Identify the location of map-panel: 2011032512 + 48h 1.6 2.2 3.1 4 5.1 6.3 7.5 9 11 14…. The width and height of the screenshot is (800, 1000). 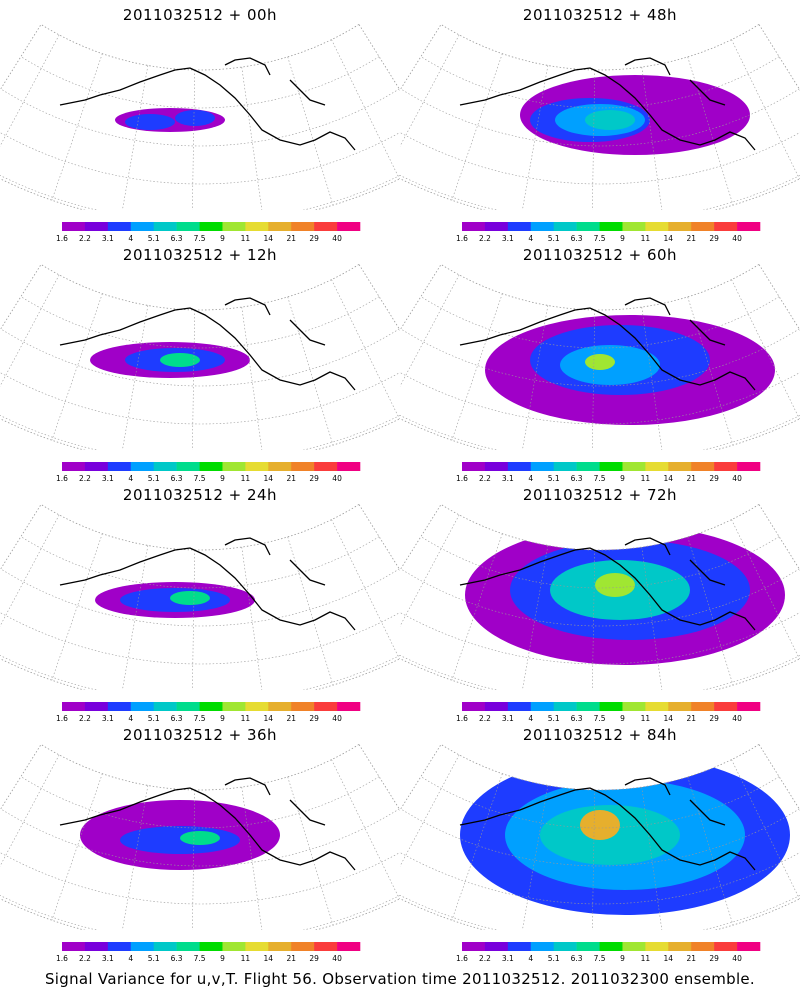
(600, 122).